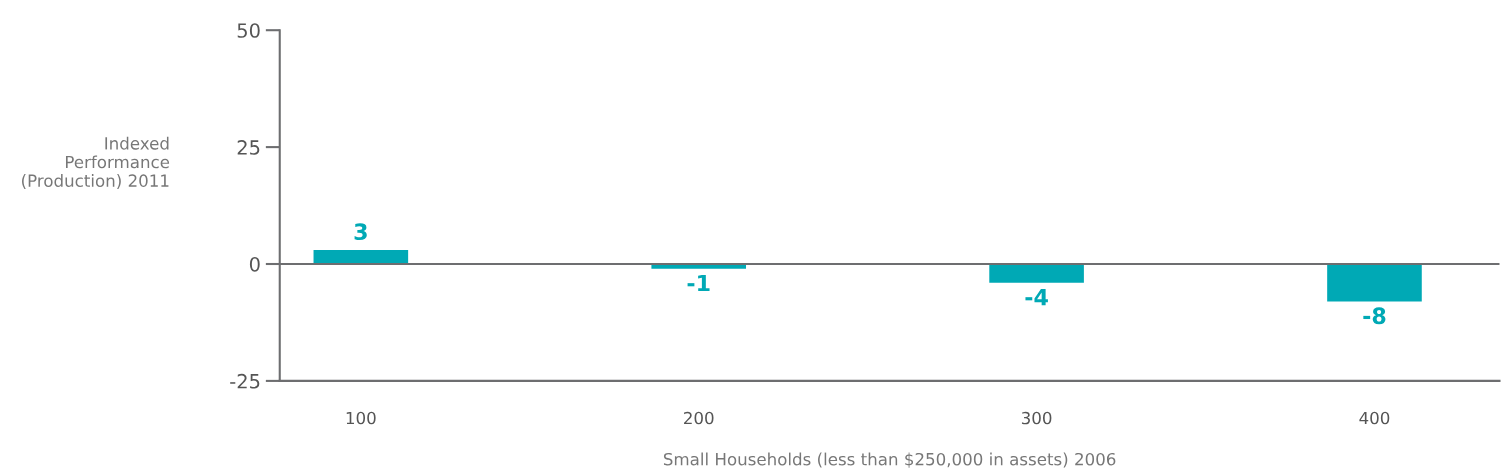 The height and width of the screenshot is (472, 1504). What do you see at coordinates (254, 264) in the screenshot?
I see `y-tick-label: 0` at bounding box center [254, 264].